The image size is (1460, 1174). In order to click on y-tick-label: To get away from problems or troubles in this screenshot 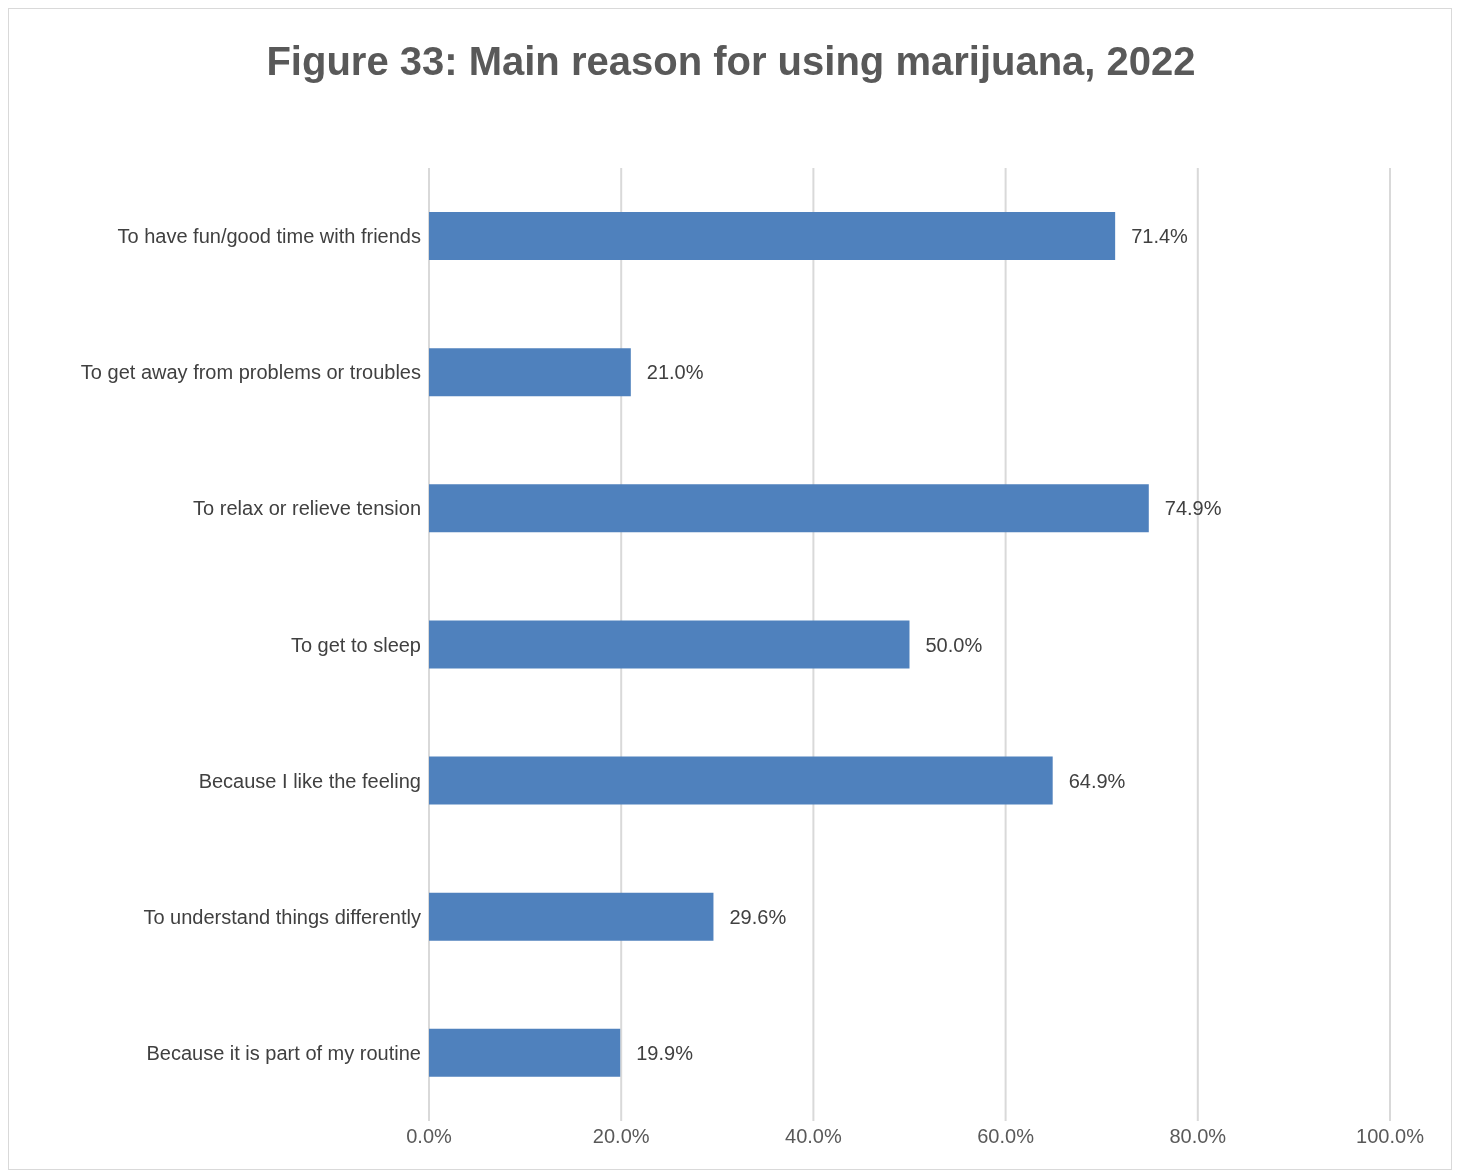, I will do `click(250, 372)`.